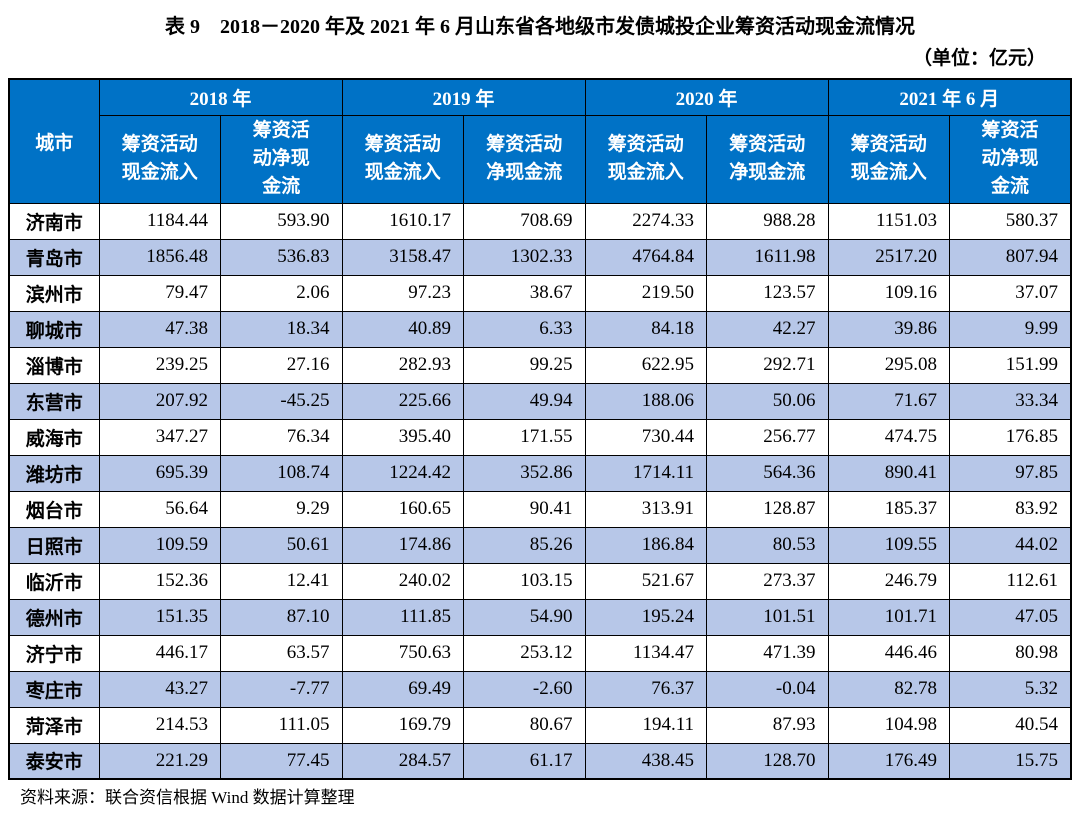 The width and height of the screenshot is (1080, 834). I want to click on value-cell: 176.49, so click(888, 761).